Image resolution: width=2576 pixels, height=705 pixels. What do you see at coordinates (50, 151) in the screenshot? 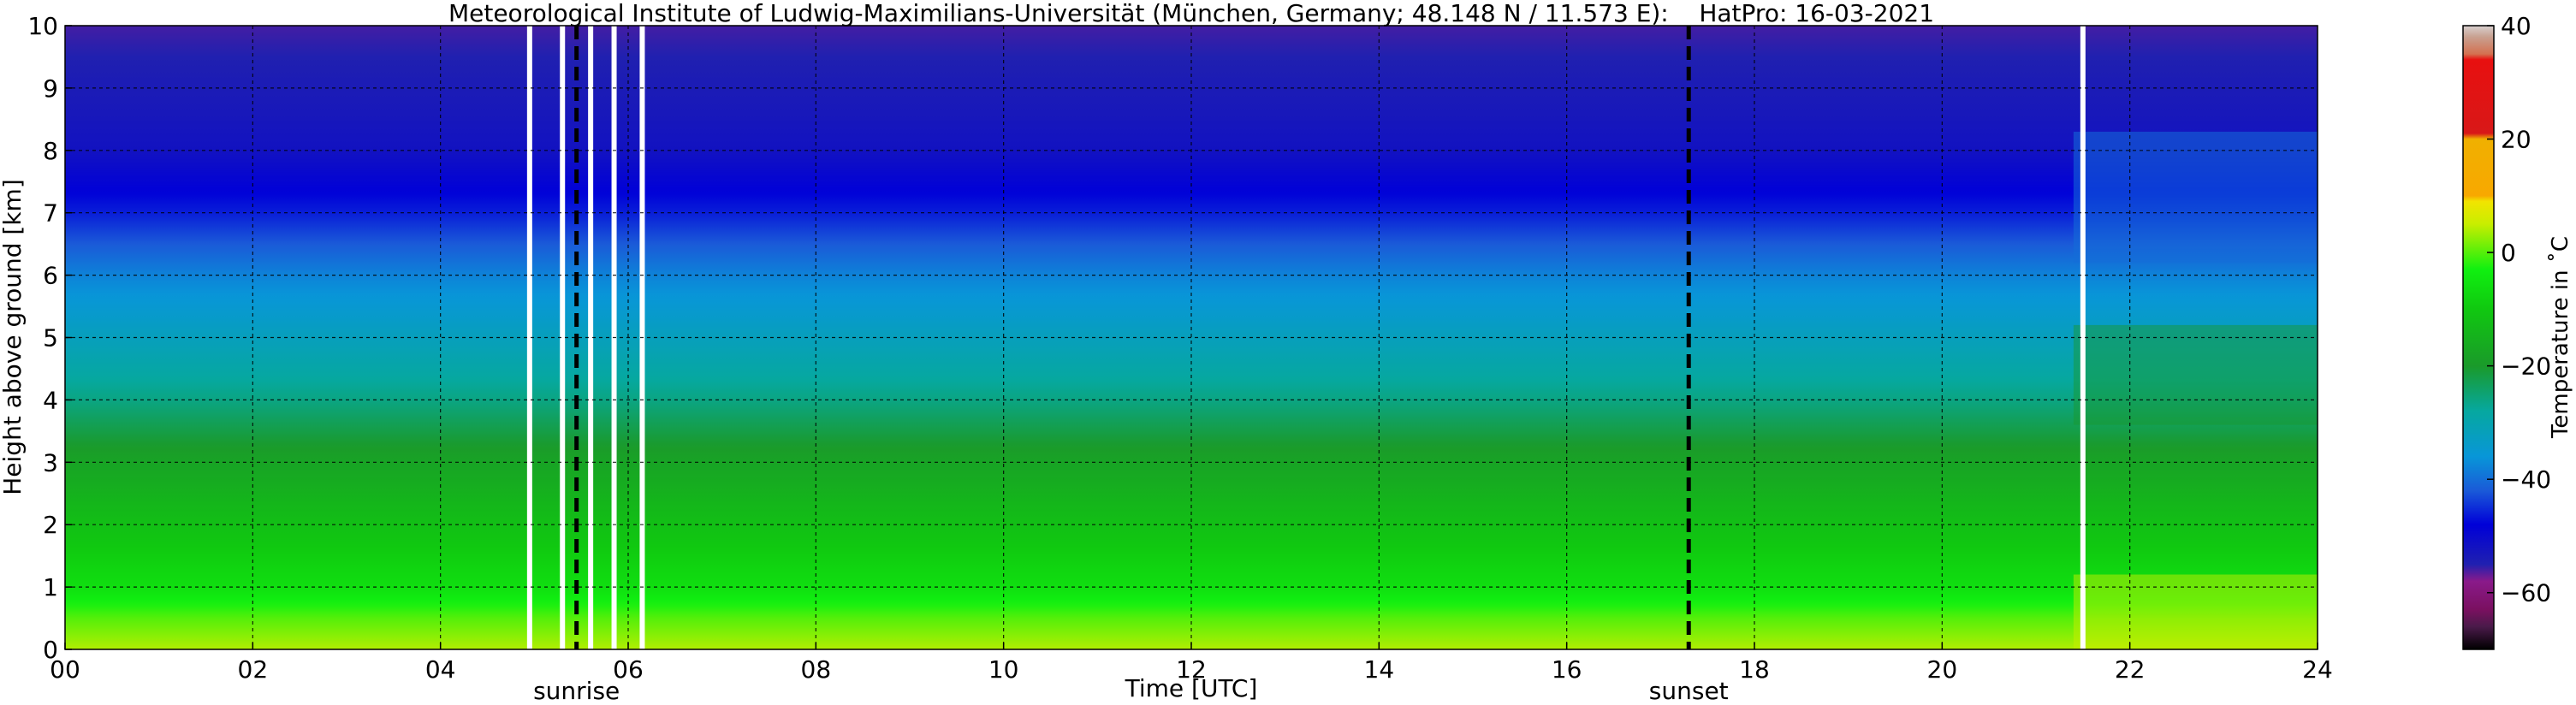
I see `y-tick-label: 8` at bounding box center [50, 151].